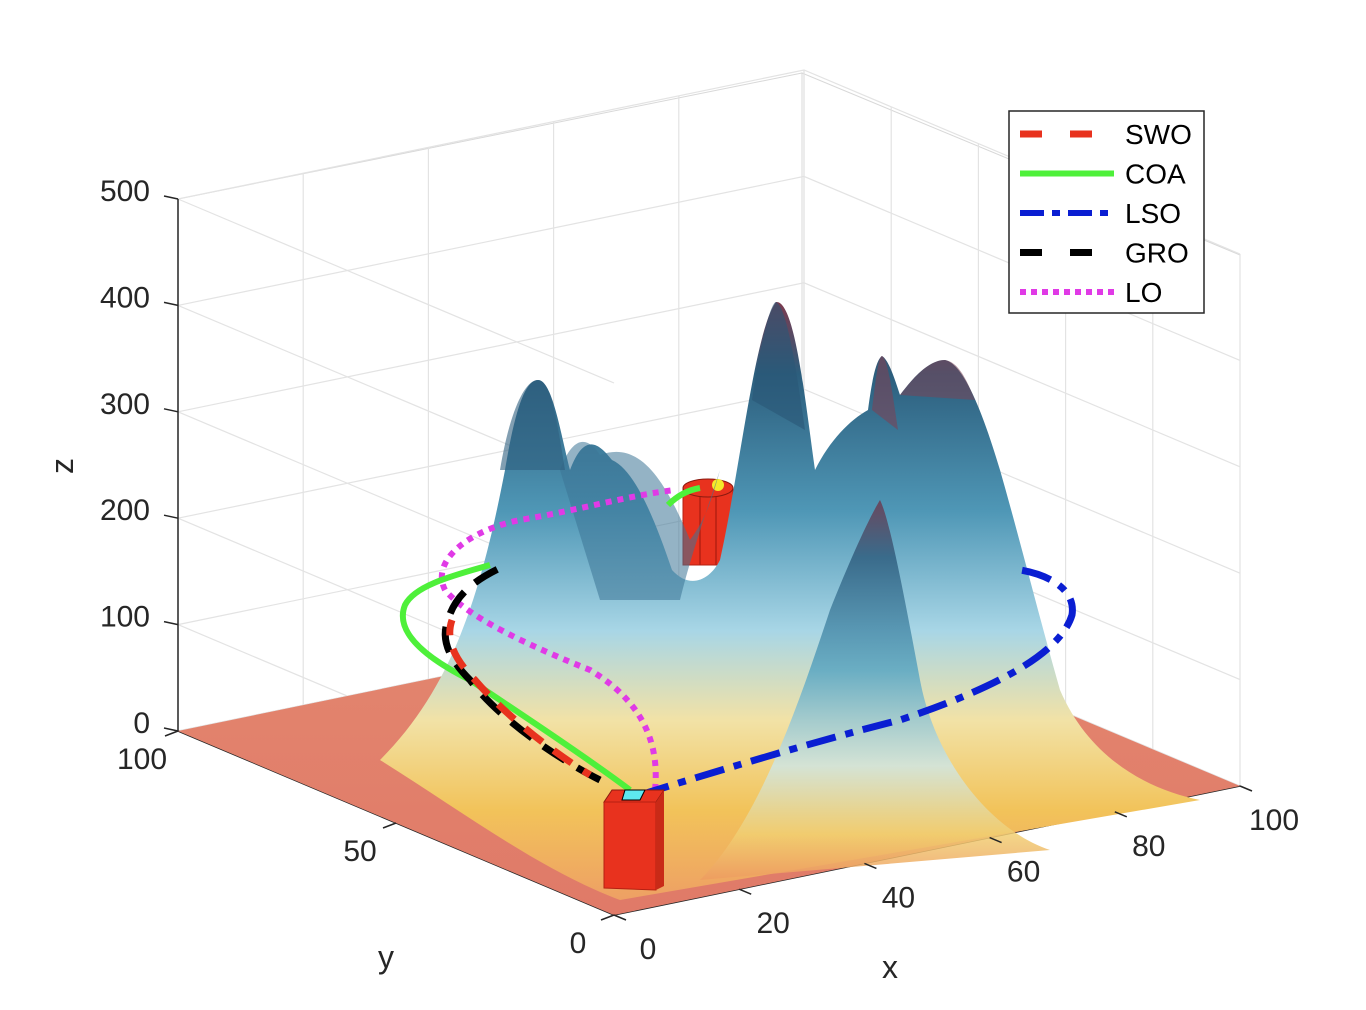 The width and height of the screenshot is (1366, 1010). I want to click on path-COA-top, so click(683, 496).